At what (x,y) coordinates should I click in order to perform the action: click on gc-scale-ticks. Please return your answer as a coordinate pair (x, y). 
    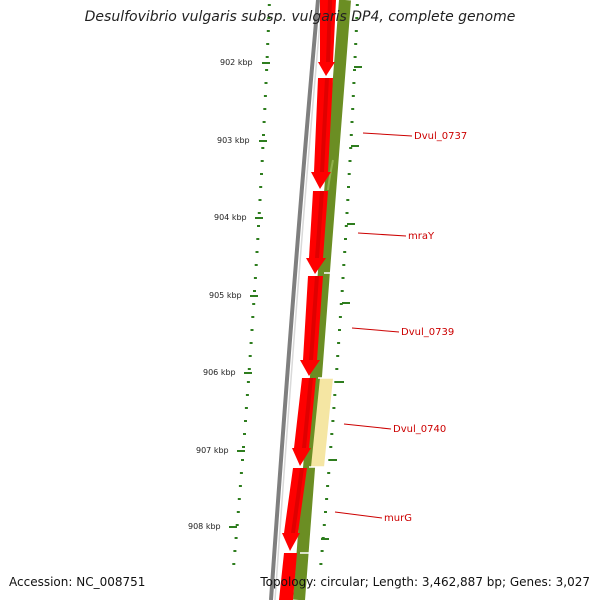
    Looking at the image, I should click on (341, 303).